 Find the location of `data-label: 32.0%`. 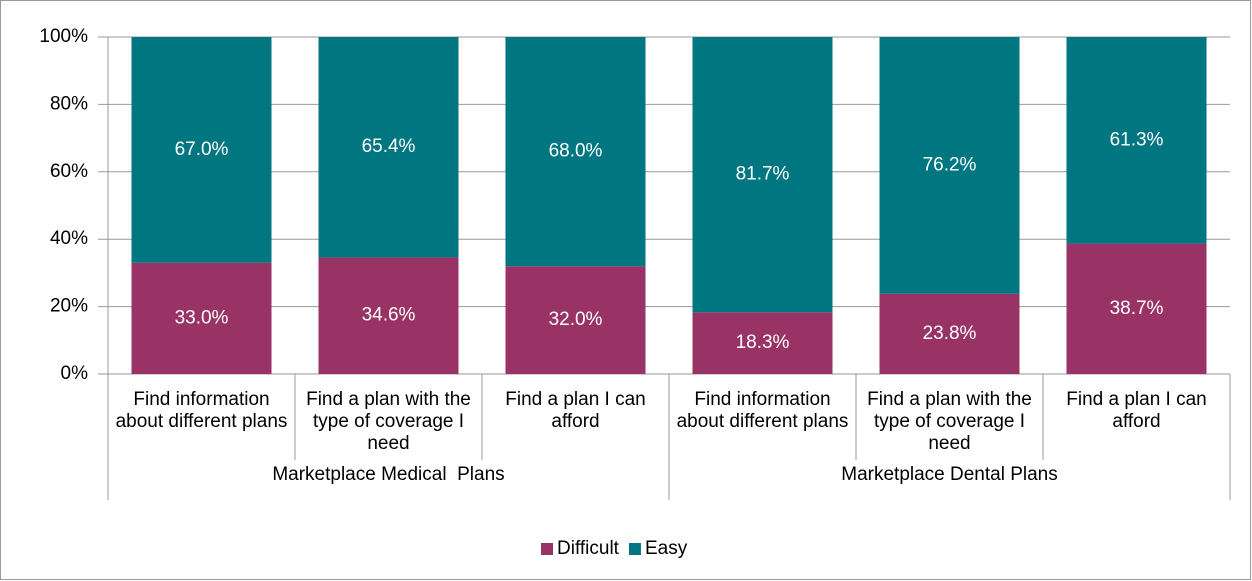

data-label: 32.0% is located at coordinates (576, 319).